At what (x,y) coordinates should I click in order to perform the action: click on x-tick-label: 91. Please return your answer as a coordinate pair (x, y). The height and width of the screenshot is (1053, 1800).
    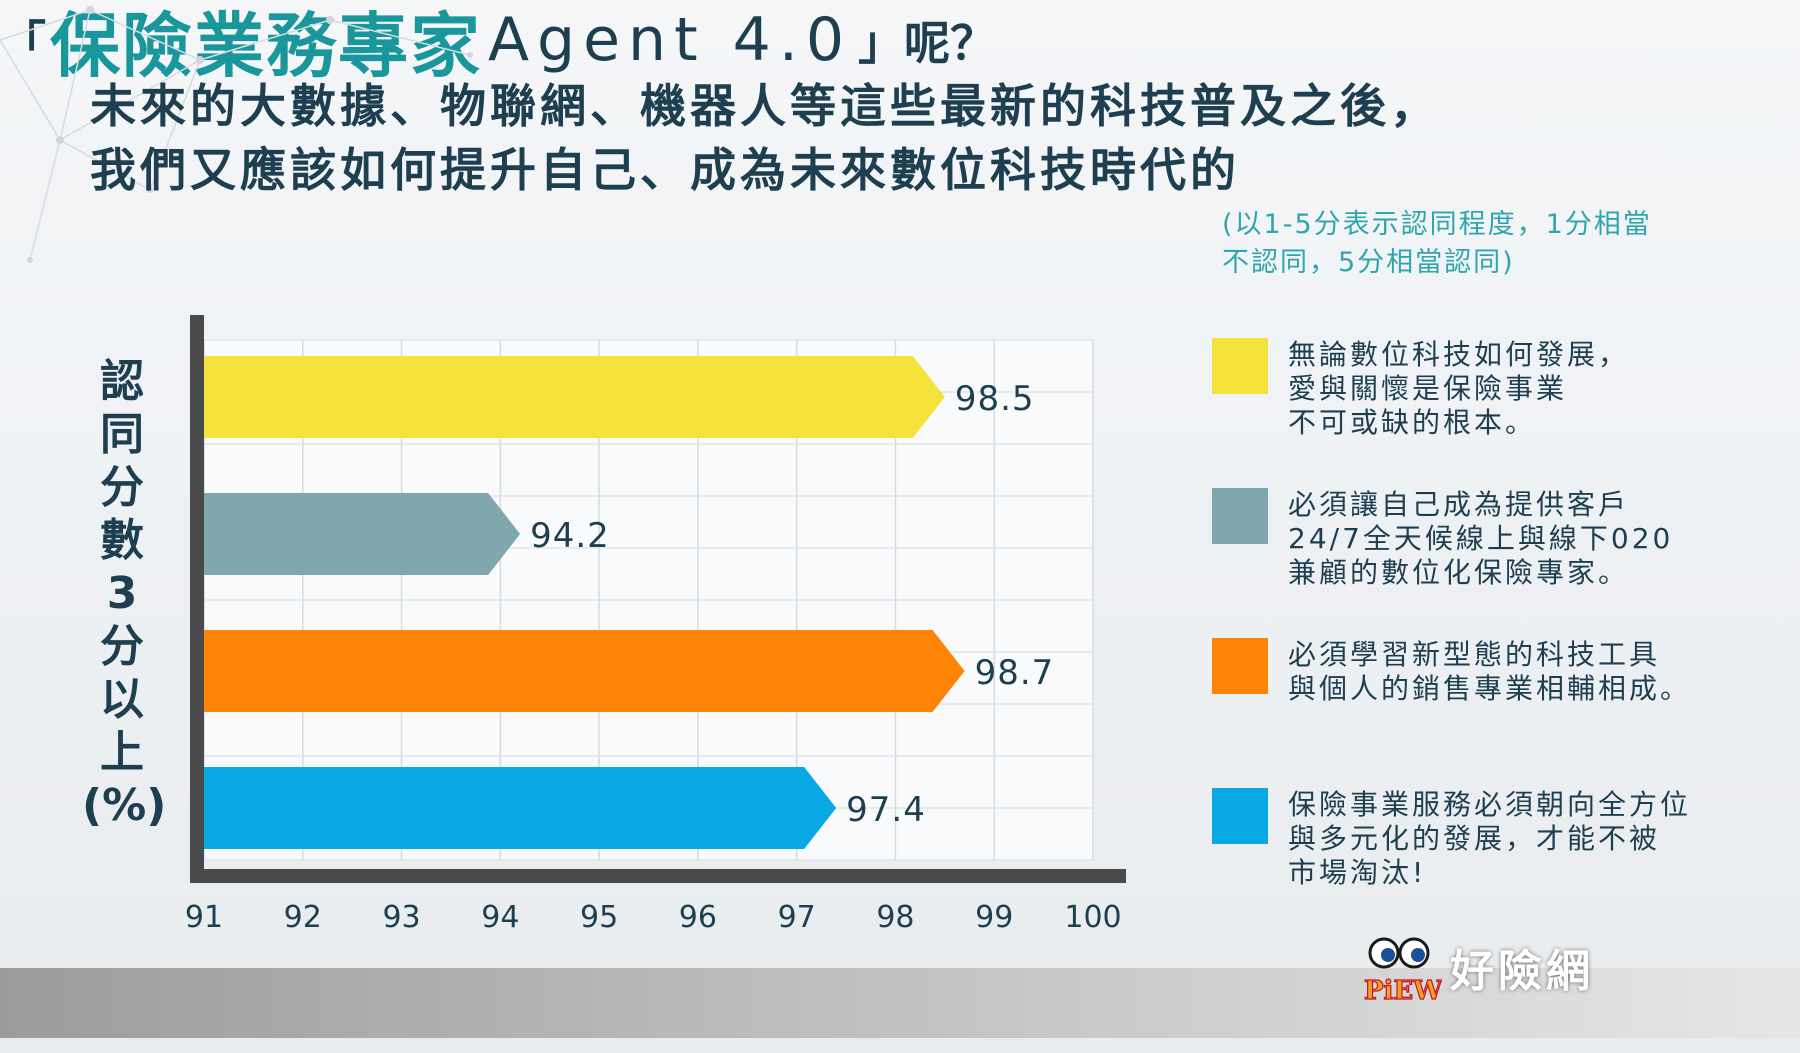
    Looking at the image, I should click on (204, 917).